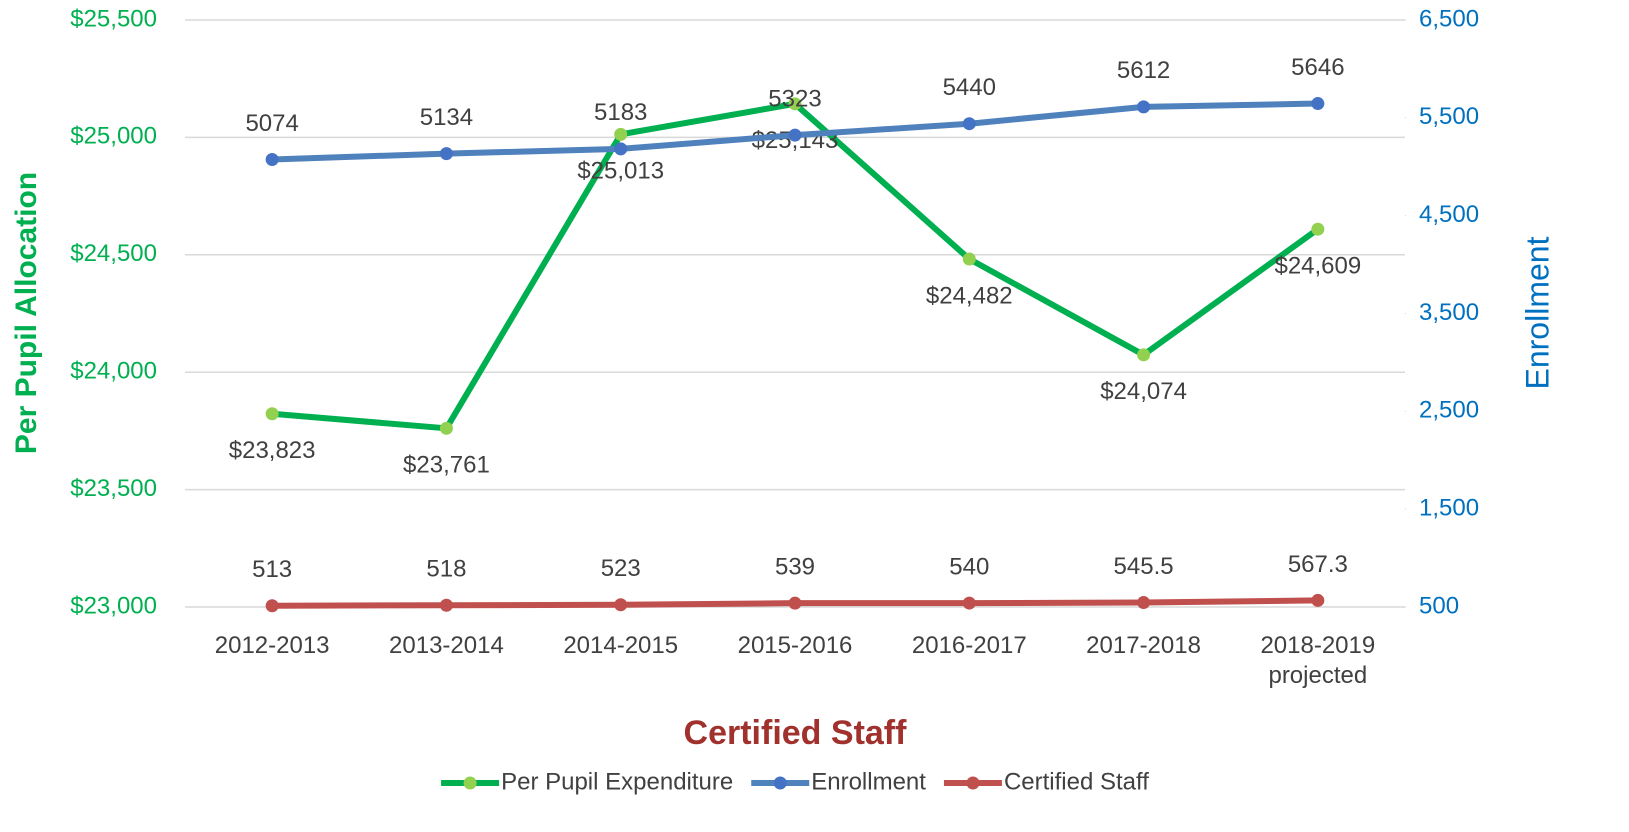  Describe the element at coordinates (1317, 266) in the screenshot. I see `data-label: $24,609` at that location.